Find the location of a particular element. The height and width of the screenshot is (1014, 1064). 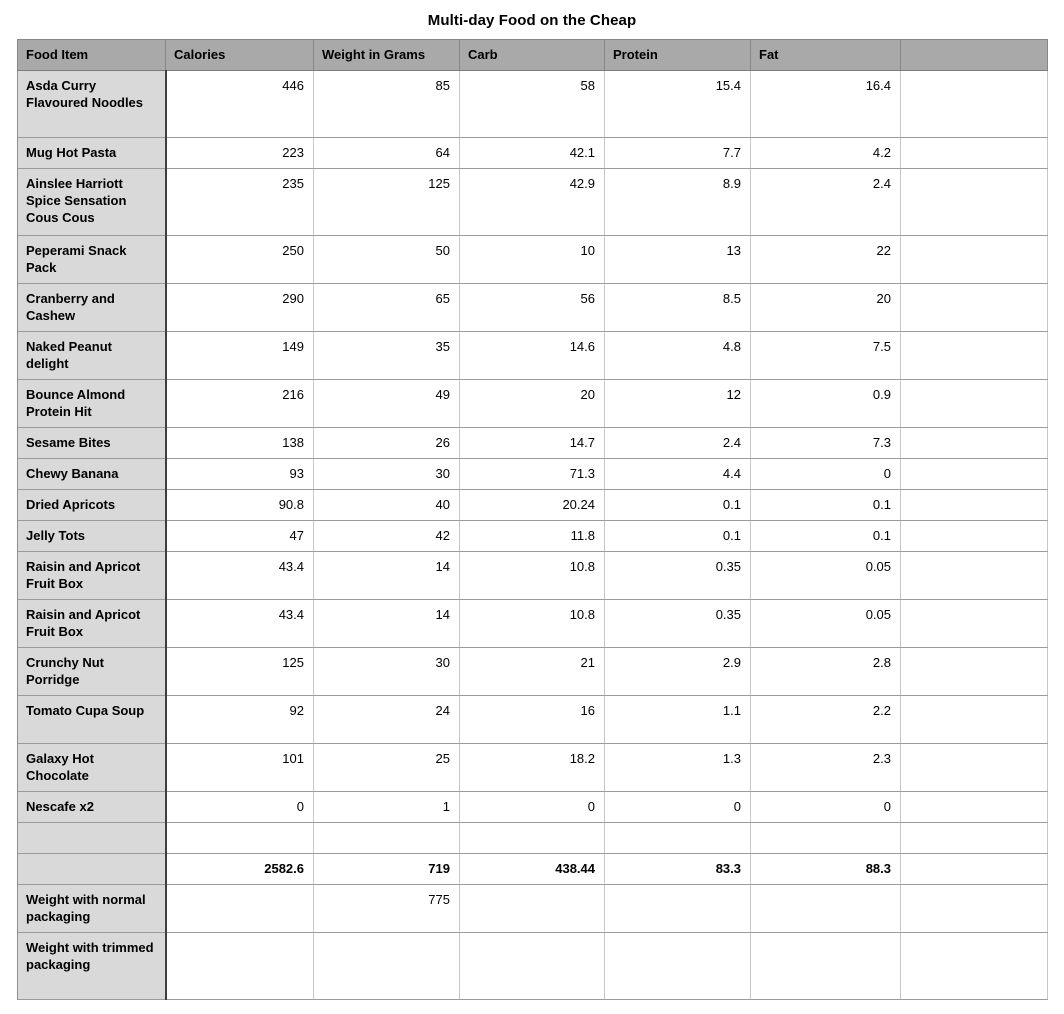

protein-cell: 1.1 is located at coordinates (677, 719).